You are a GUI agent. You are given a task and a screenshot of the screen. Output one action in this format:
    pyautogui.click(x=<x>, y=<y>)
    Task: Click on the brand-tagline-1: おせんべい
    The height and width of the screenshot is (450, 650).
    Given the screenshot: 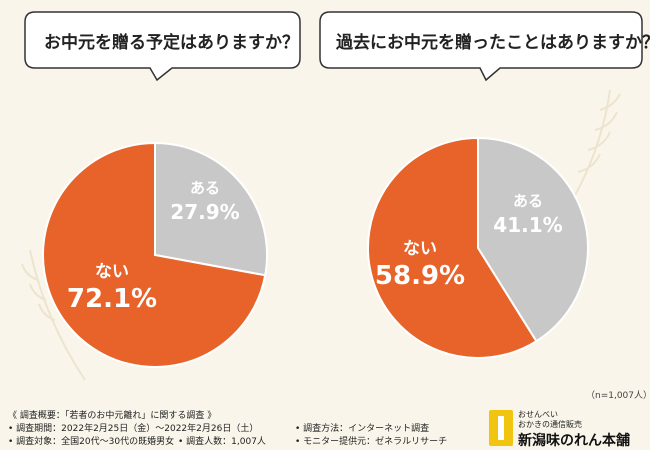 What is the action you would take?
    pyautogui.click(x=538, y=414)
    